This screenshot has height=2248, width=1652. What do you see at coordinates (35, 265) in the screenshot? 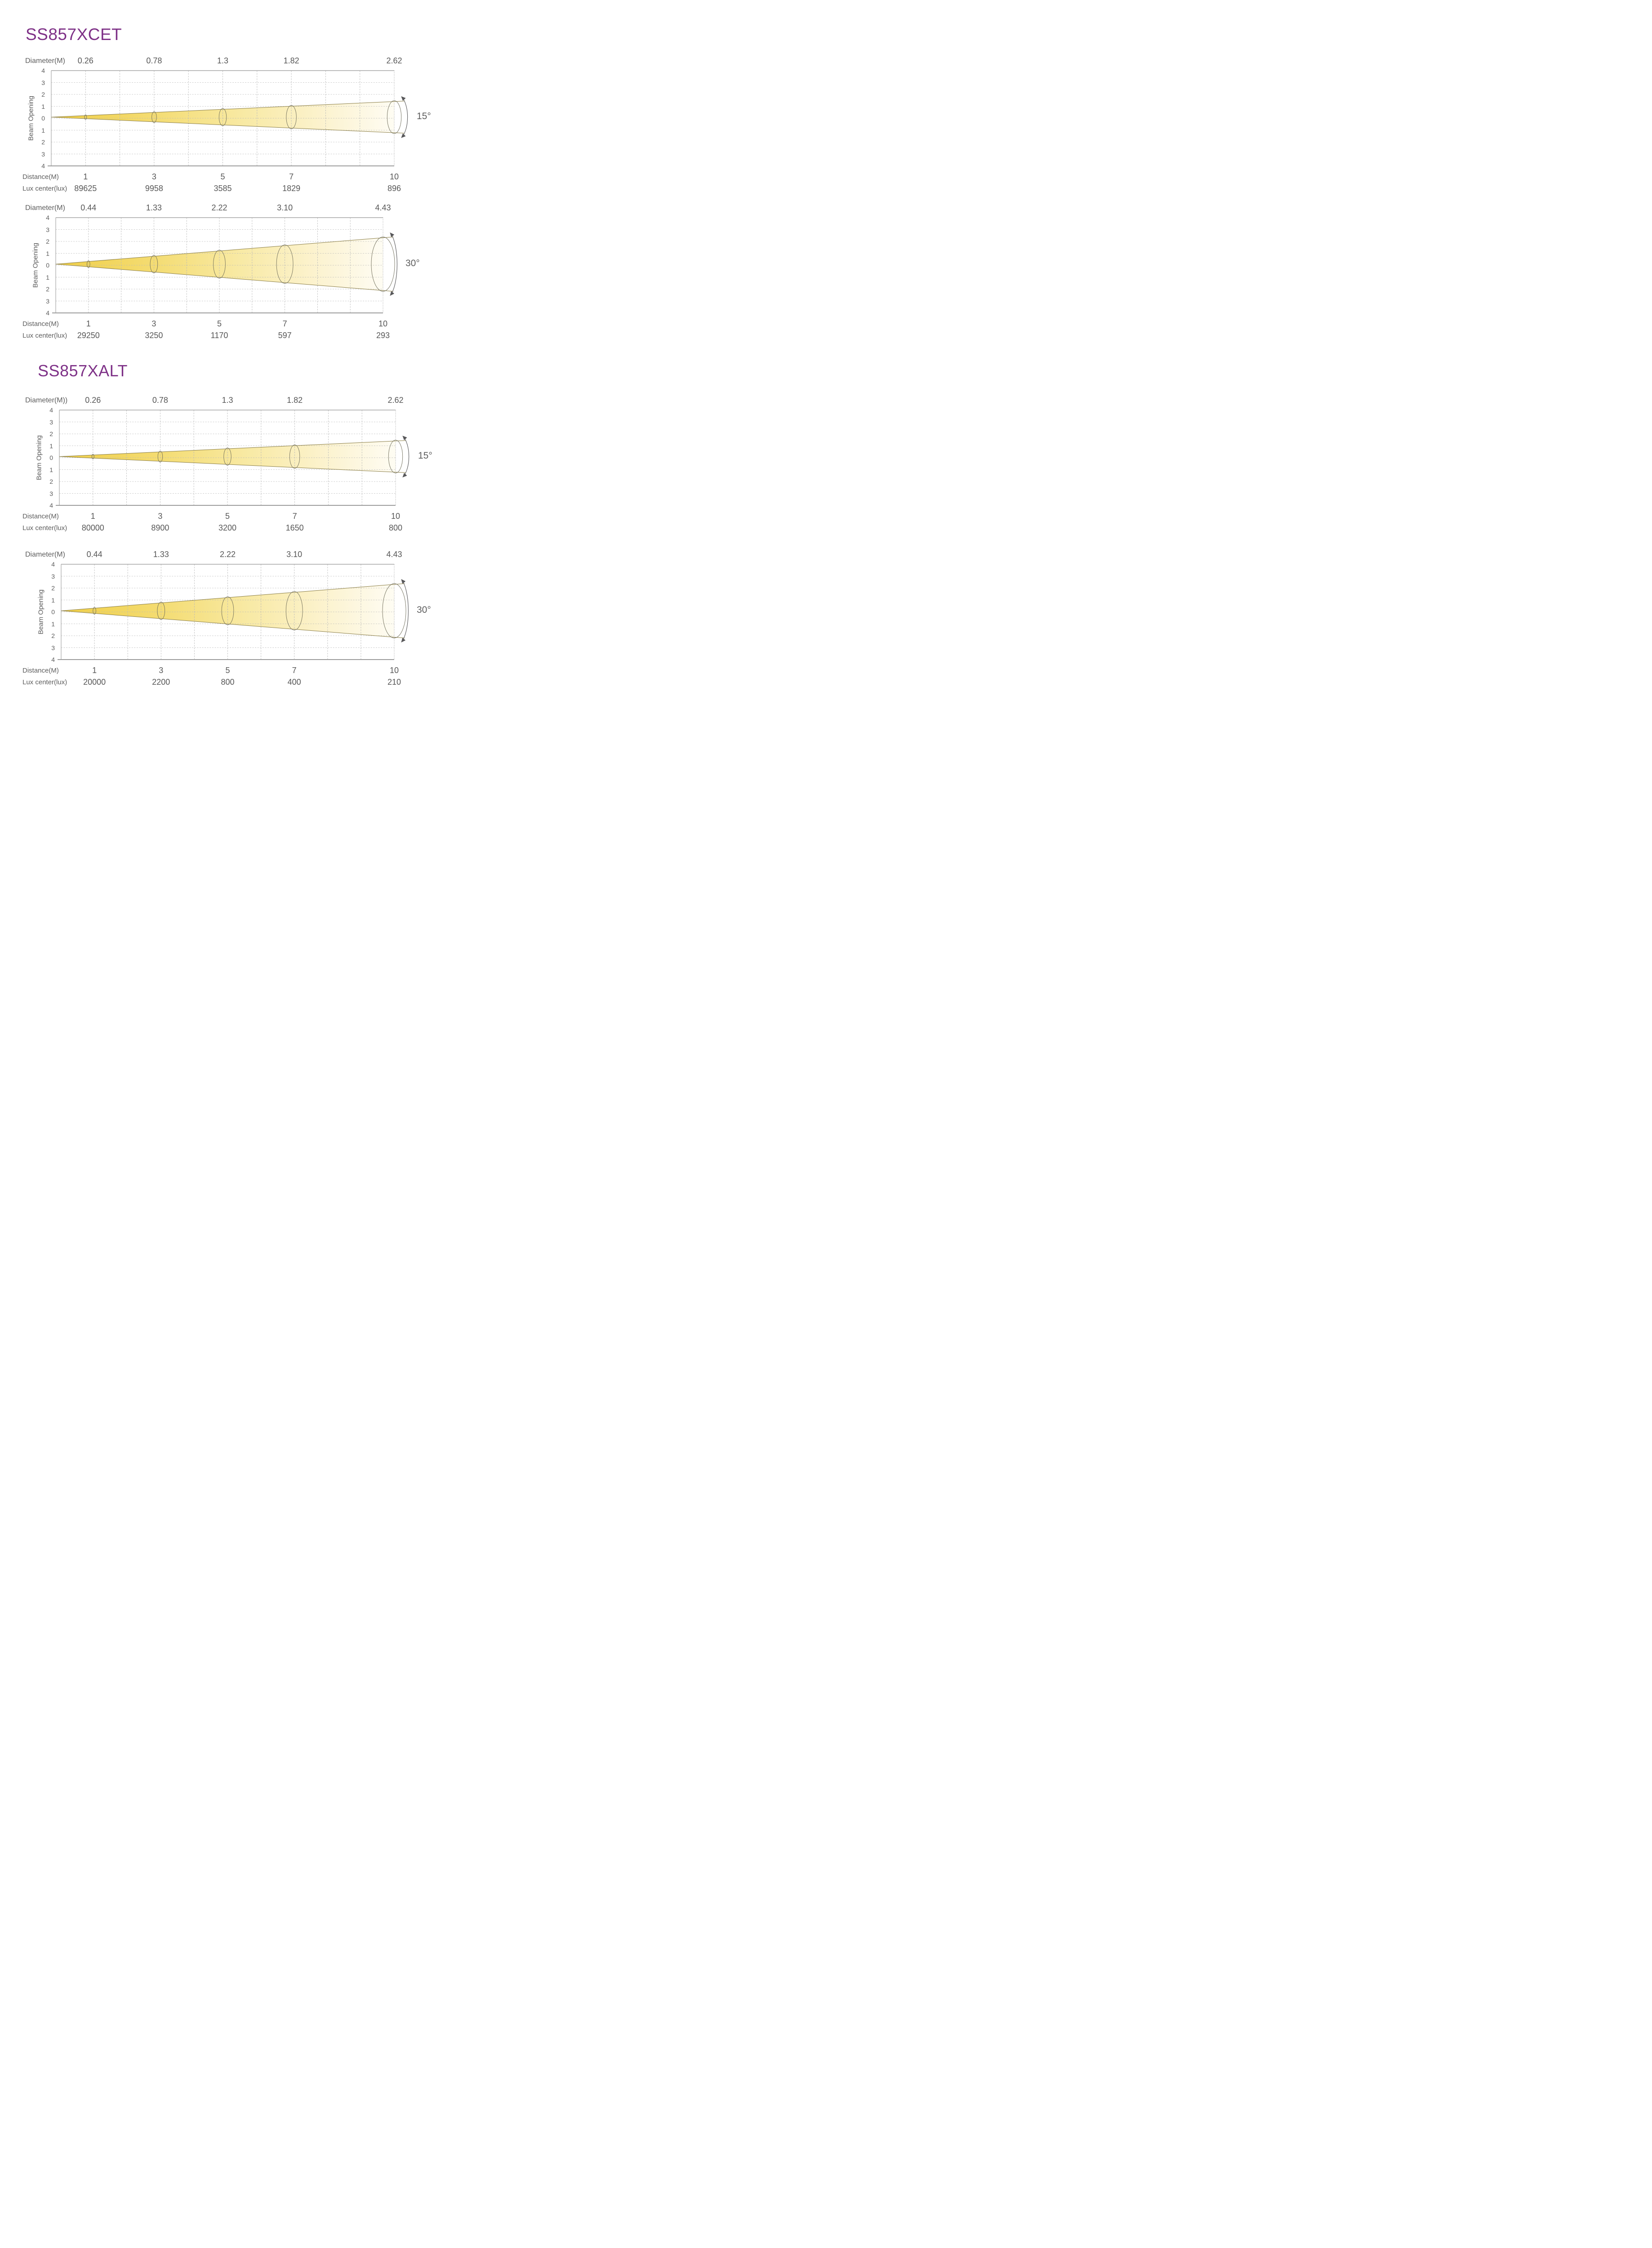
I see `beam-opening-axis-label: Beam Opening` at bounding box center [35, 265].